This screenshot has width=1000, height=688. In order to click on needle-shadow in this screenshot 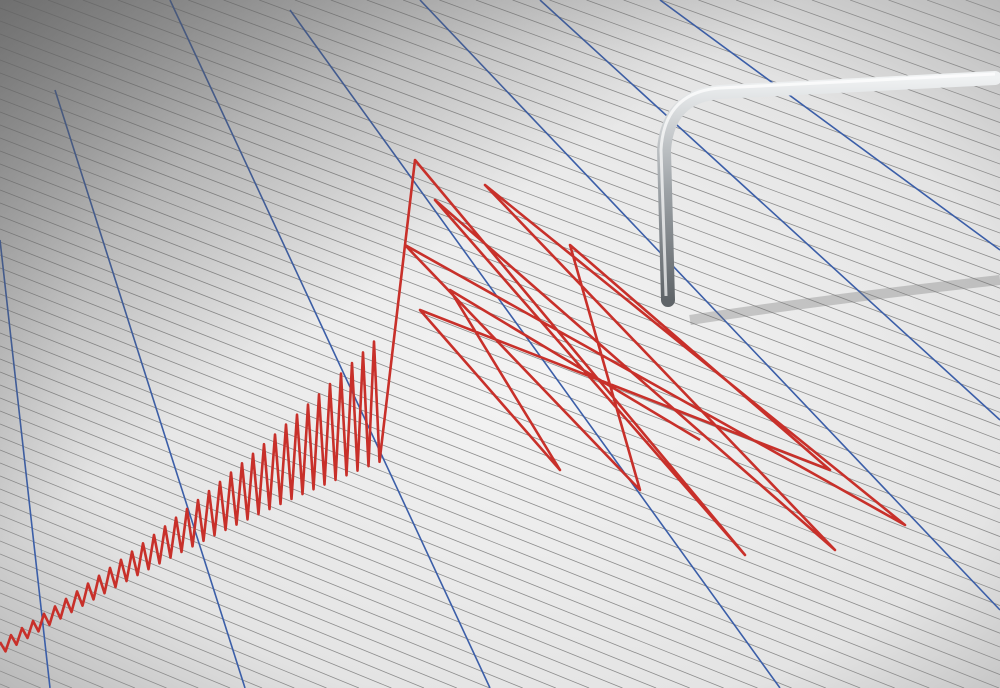, I will do `click(844, 300)`.